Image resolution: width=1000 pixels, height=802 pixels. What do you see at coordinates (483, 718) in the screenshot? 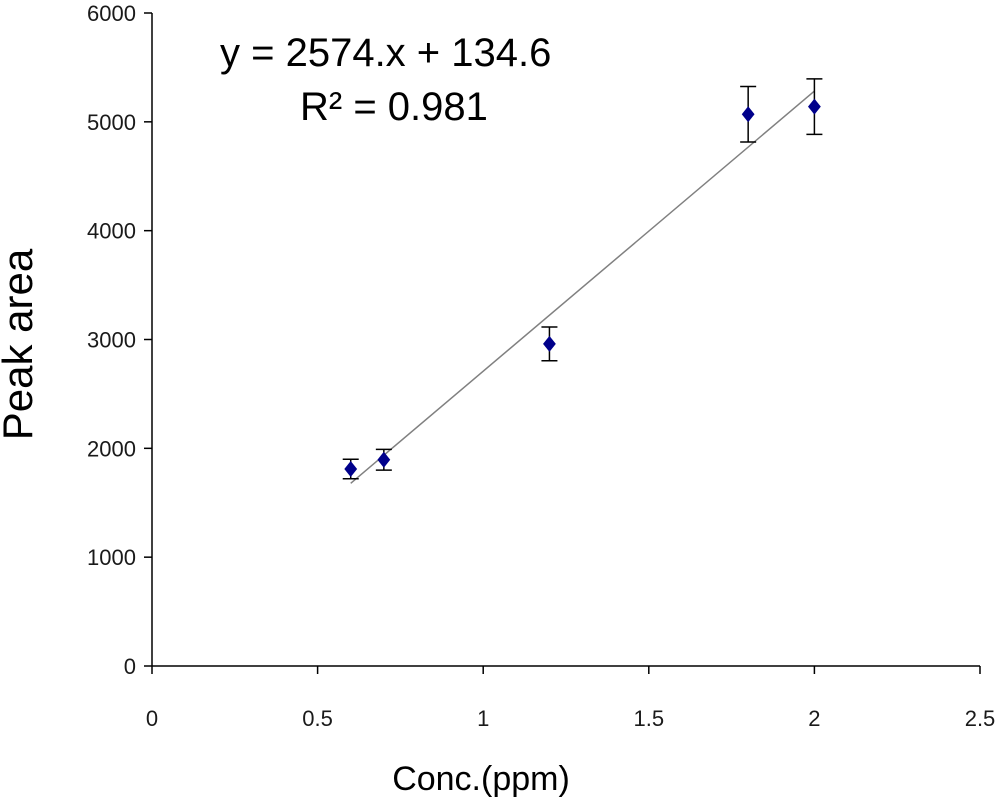
I see `x-tick-label: 1` at bounding box center [483, 718].